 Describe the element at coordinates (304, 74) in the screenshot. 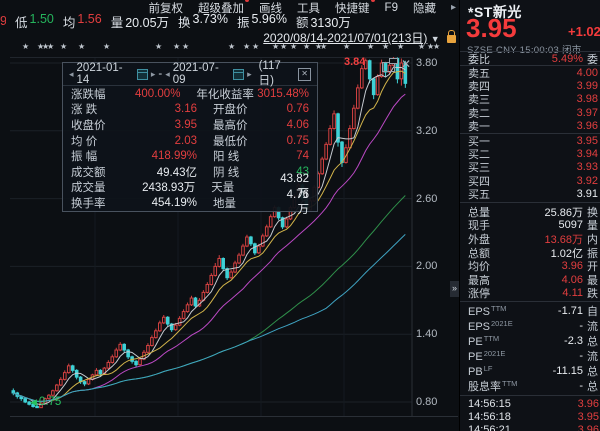

I see `popup-close-icon: ✕` at that location.